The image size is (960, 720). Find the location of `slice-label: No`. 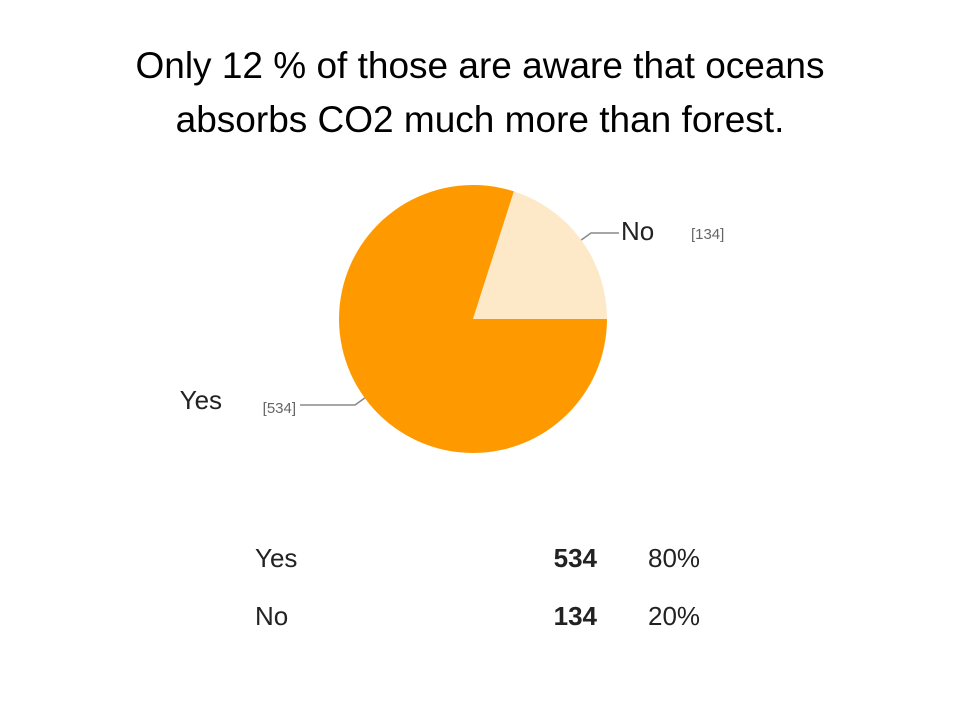

slice-label: No is located at coordinates (637, 231).